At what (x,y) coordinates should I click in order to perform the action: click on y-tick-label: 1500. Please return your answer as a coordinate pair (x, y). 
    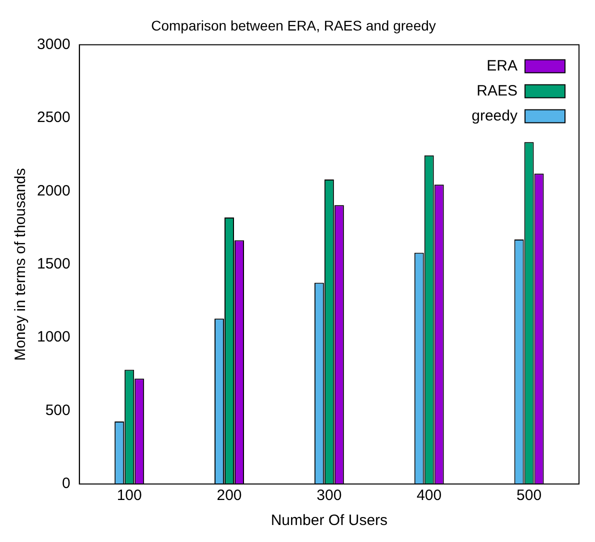
    Looking at the image, I should click on (53, 264).